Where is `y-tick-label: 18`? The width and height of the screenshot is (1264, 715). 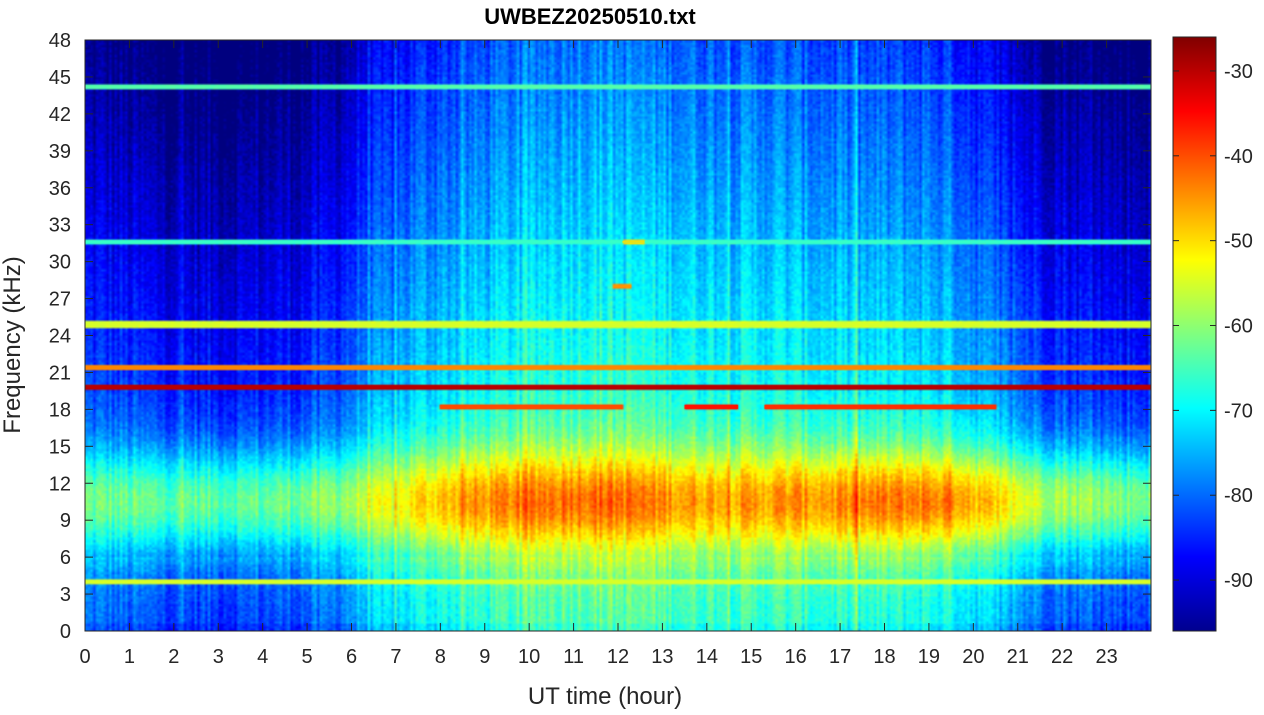
y-tick-label: 18 is located at coordinates (60, 410).